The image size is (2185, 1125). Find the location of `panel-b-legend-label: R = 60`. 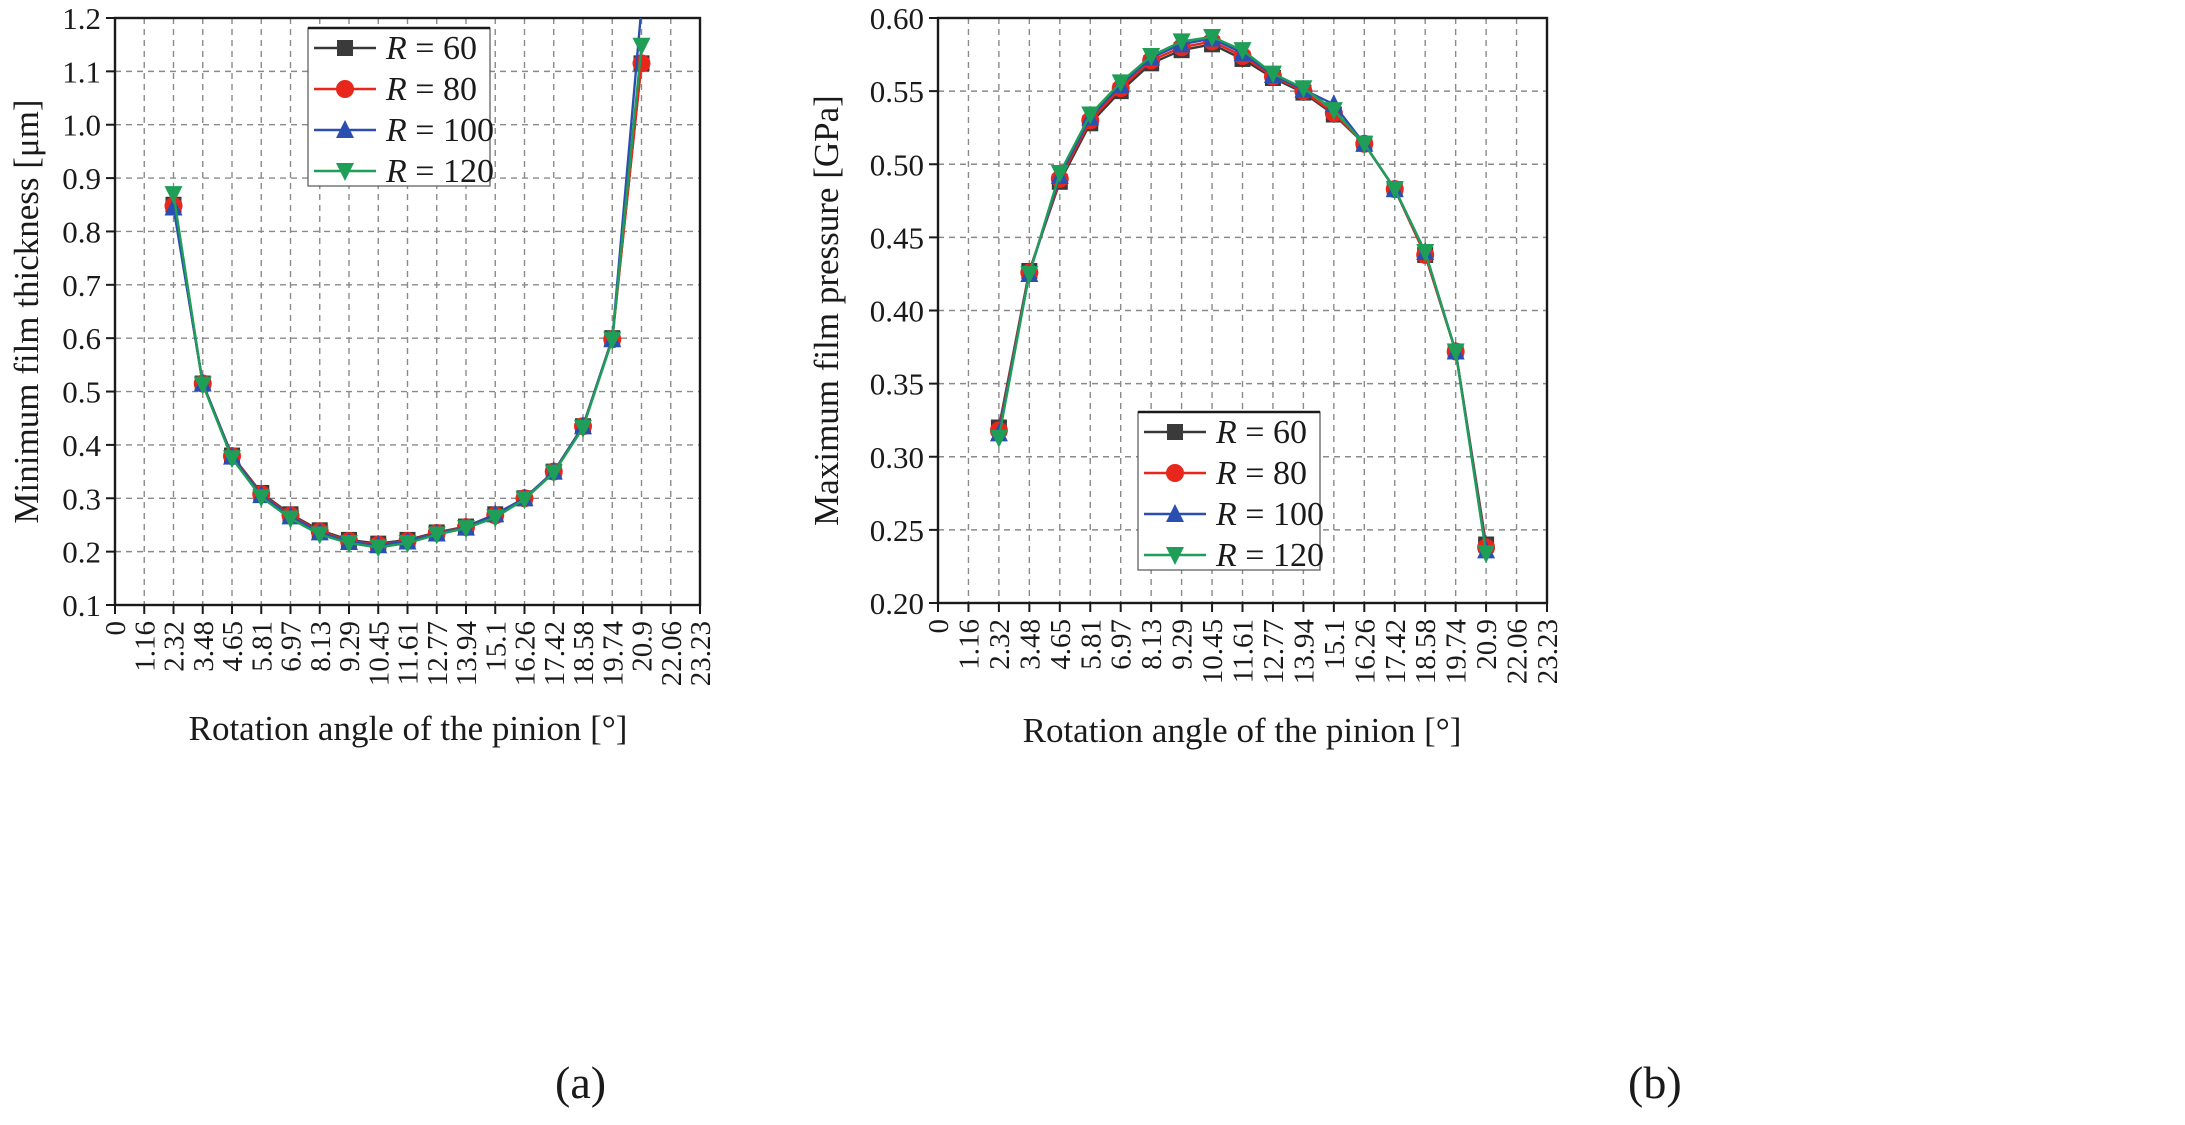

panel-b-legend-label: R = 60 is located at coordinates (1261, 432).